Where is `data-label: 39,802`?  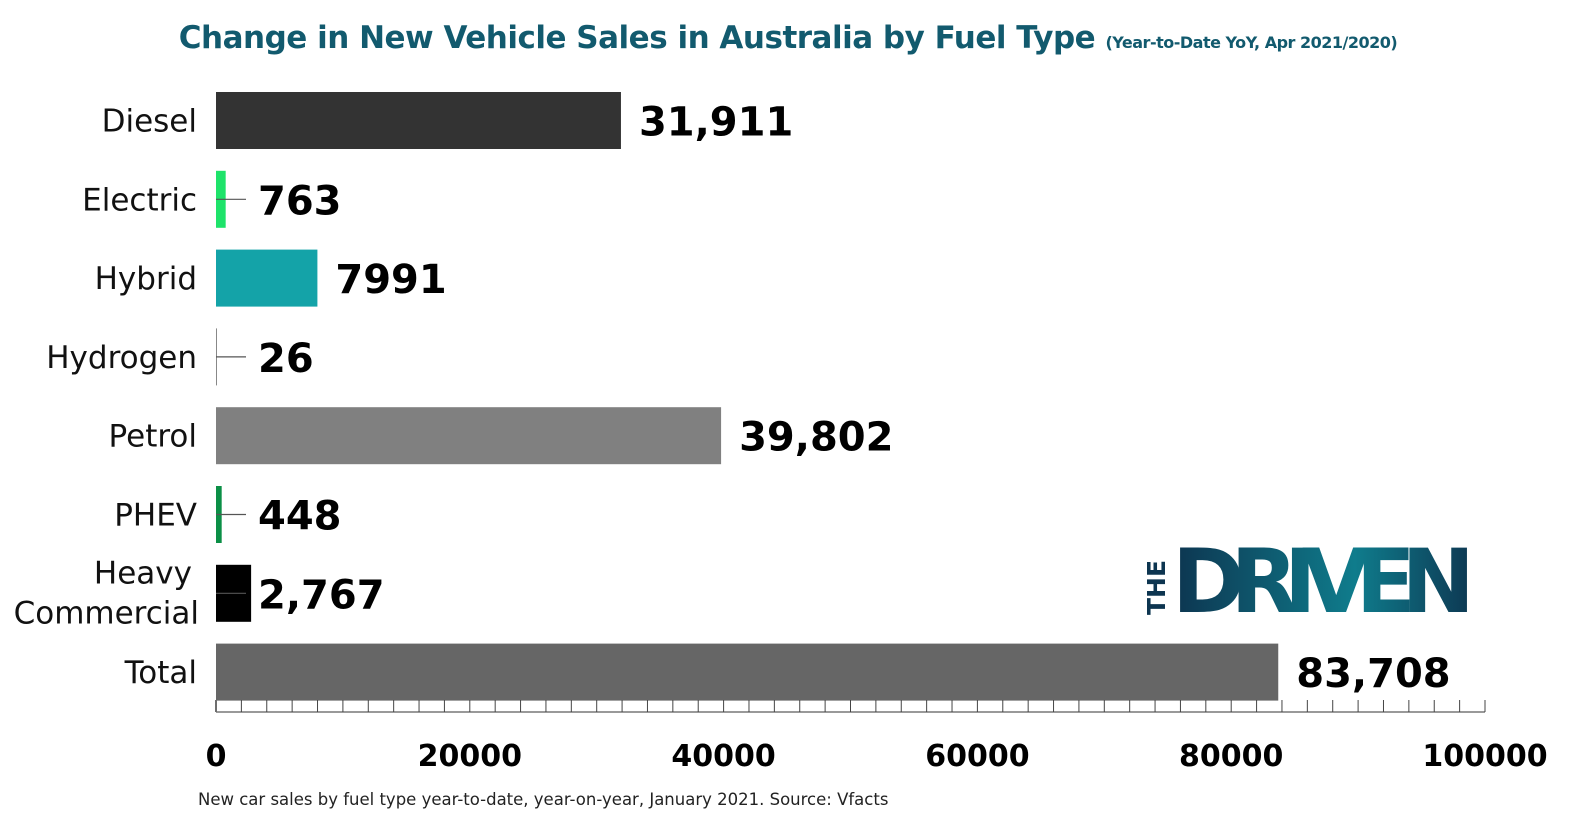 data-label: 39,802 is located at coordinates (816, 438).